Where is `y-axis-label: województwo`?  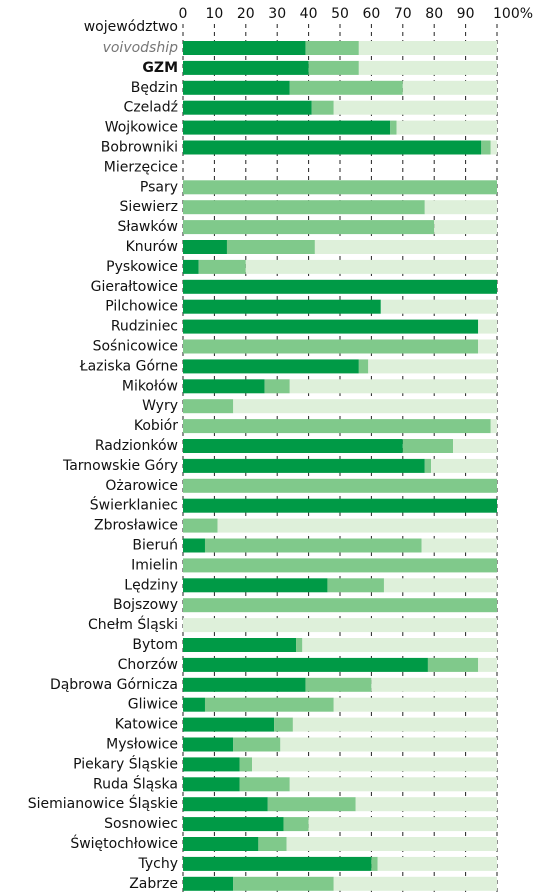
y-axis-label: województwo is located at coordinates (131, 27).